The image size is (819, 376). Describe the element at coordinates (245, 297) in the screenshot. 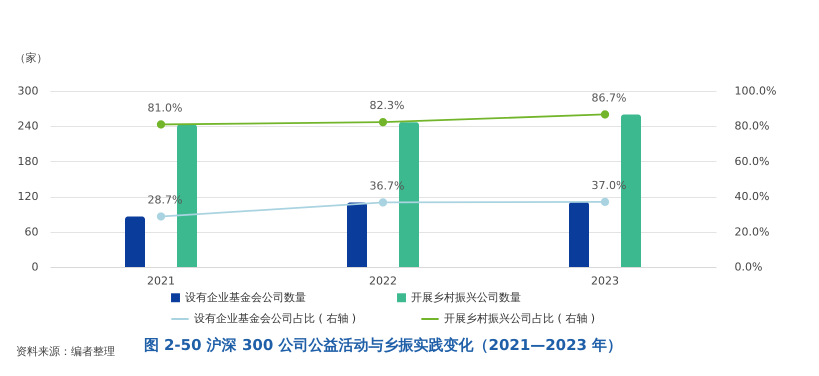

I see `legend-label: 设有企业基金会公司数量` at that location.